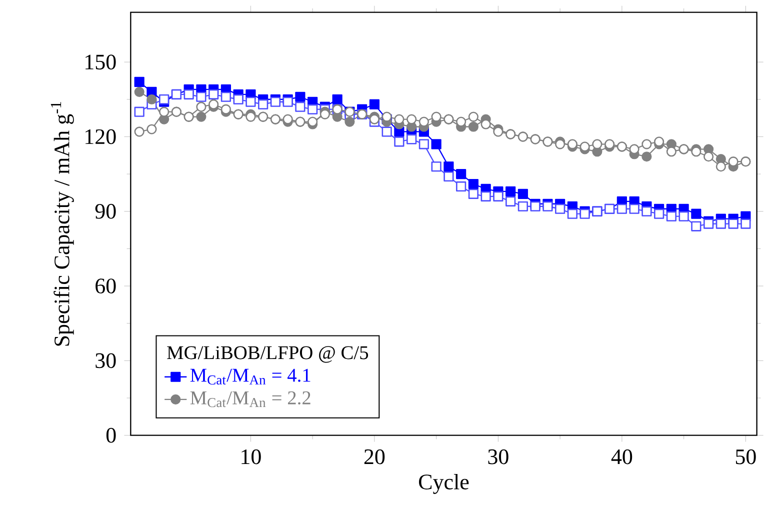  What do you see at coordinates (105, 211) in the screenshot?
I see `y-tick-label: 90` at bounding box center [105, 211].